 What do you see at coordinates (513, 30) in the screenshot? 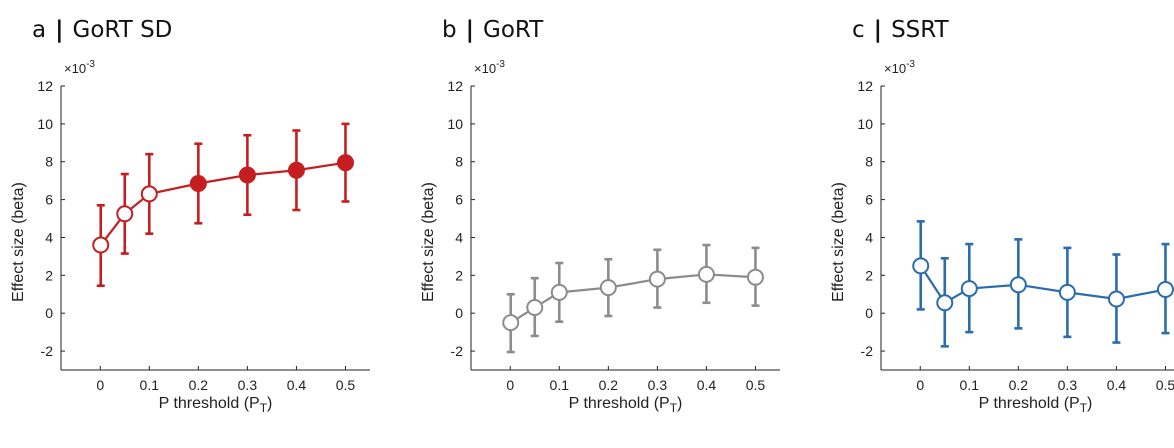
I see `panel-title-text: GoRT` at bounding box center [513, 30].